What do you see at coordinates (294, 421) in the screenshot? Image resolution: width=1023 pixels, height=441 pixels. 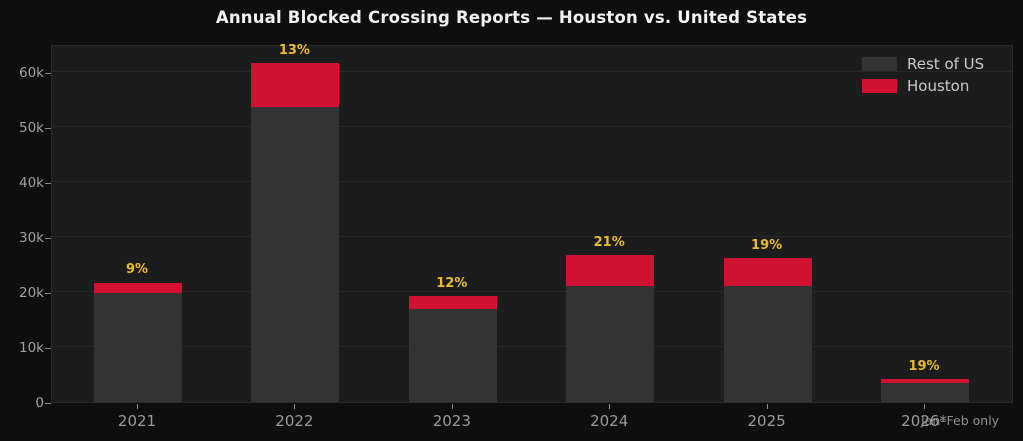 I see `x-tick-label: 2022` at bounding box center [294, 421].